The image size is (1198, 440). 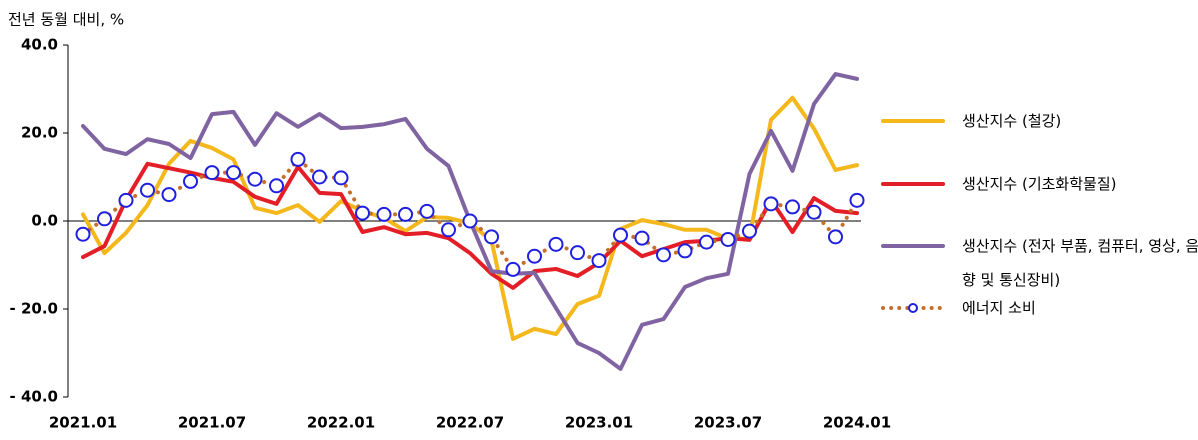 What do you see at coordinates (66, 20) in the screenshot?
I see `y-axis-label: 전년 동월 대비, %` at bounding box center [66, 20].